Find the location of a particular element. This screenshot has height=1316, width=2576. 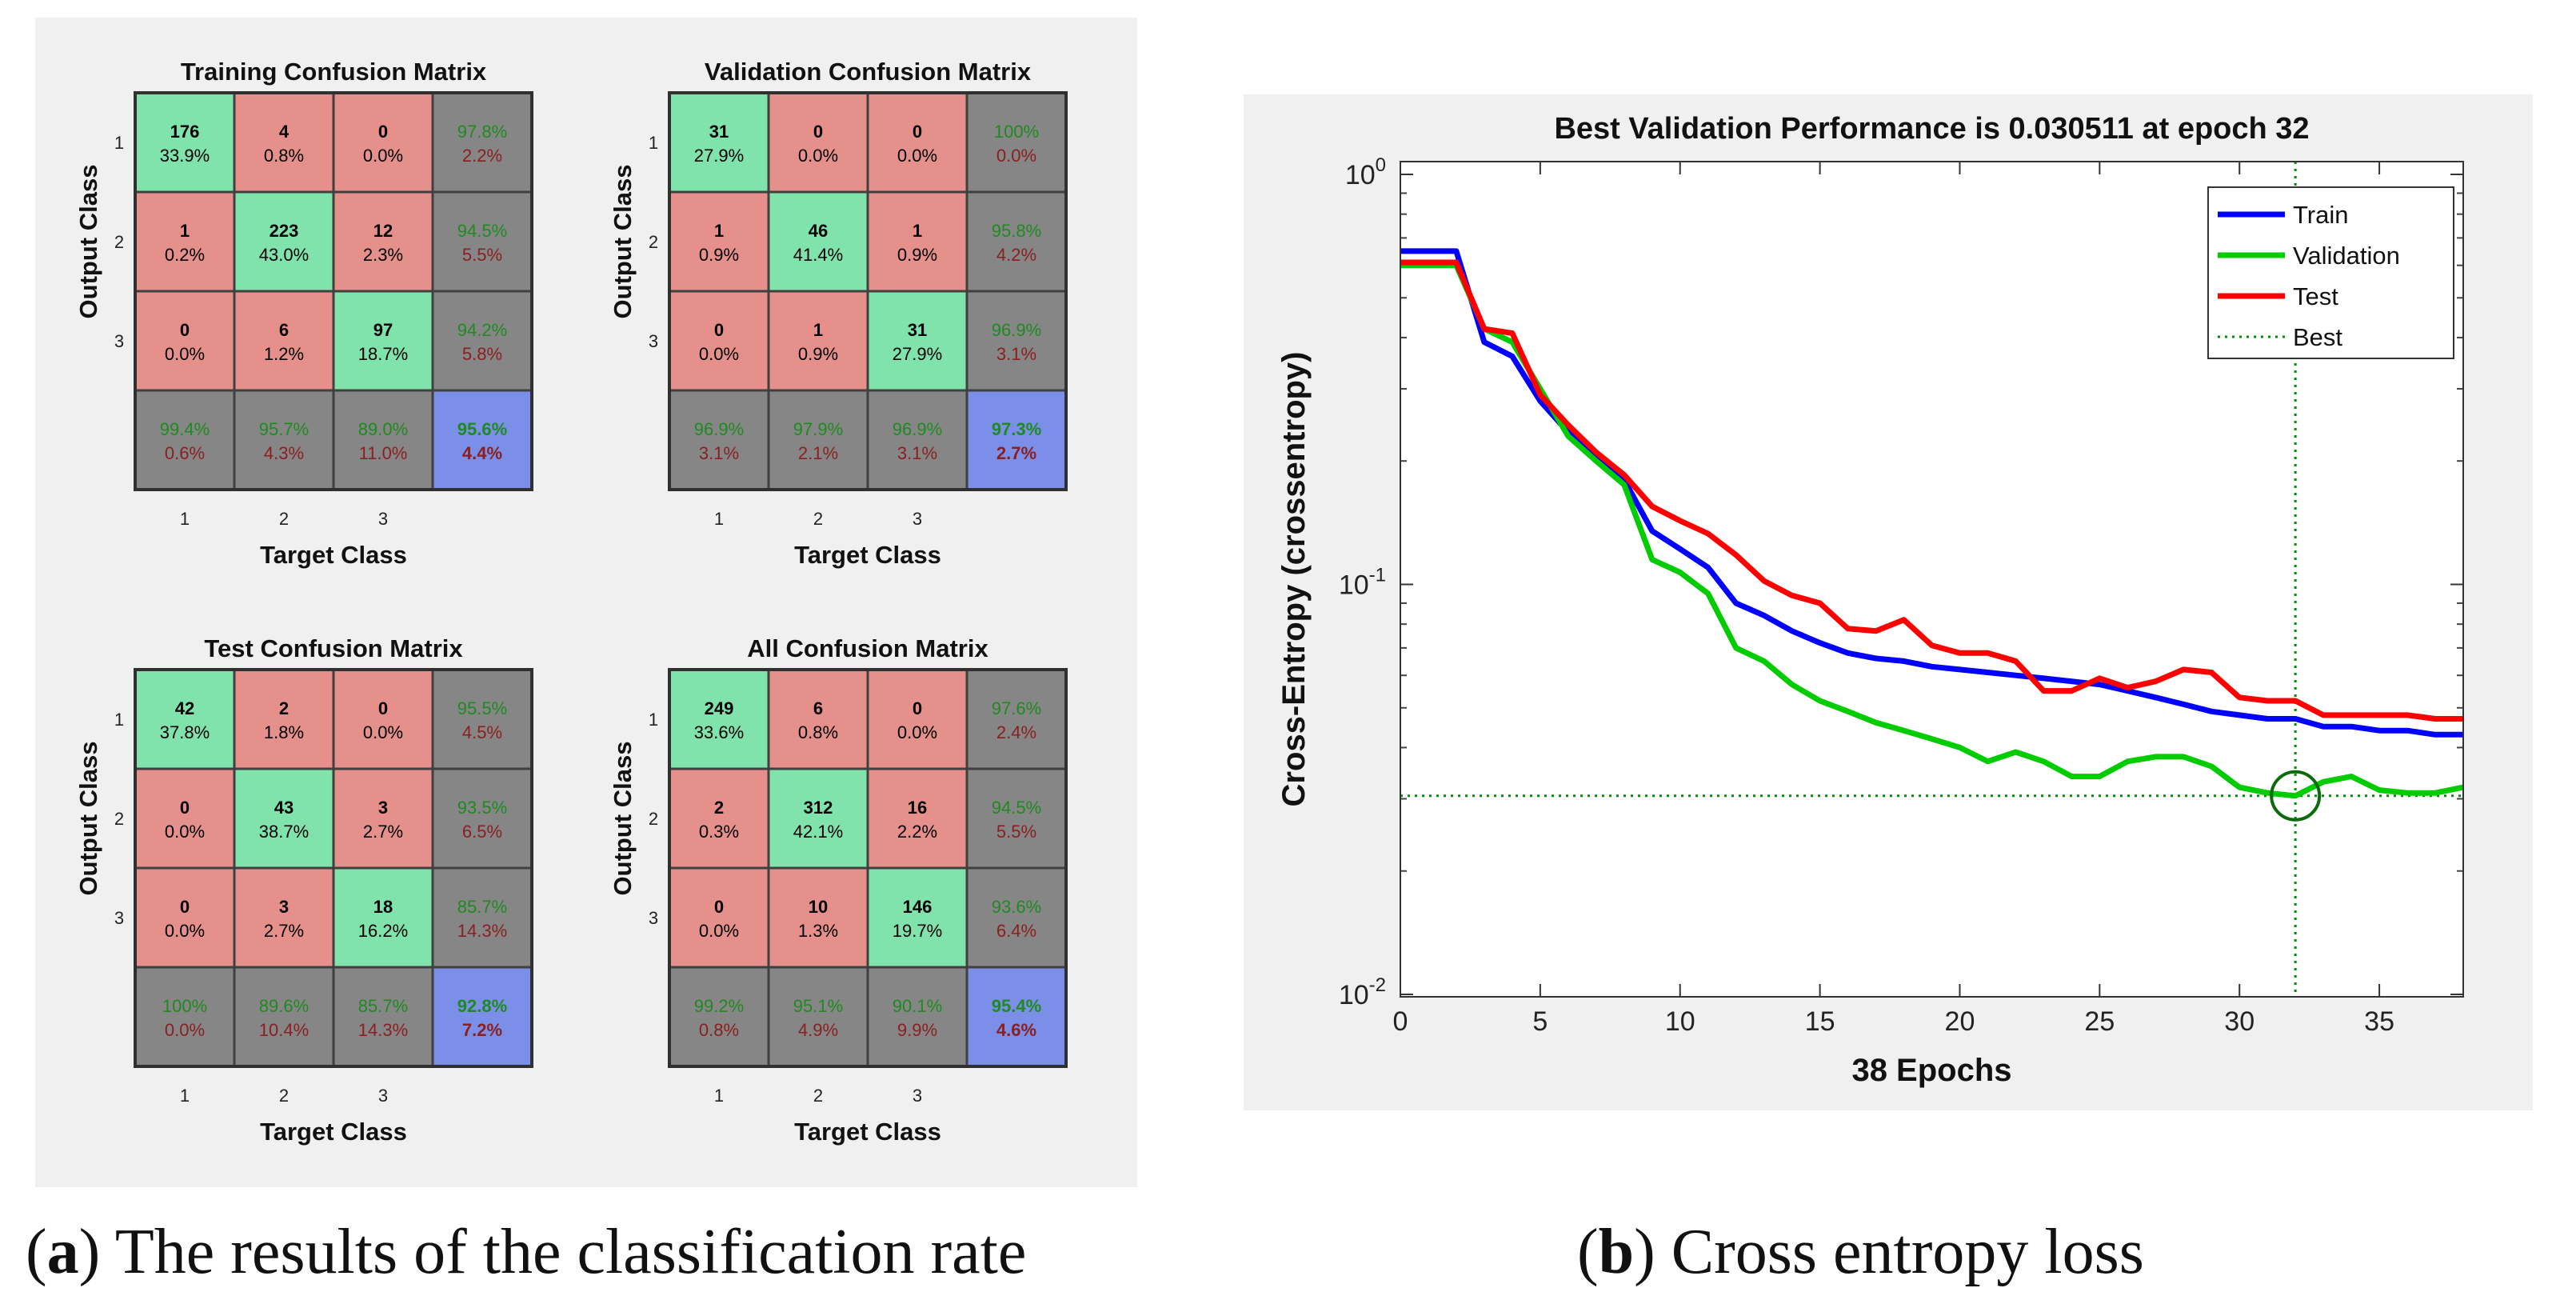

cell-percent: 4.6% is located at coordinates (1016, 1030).